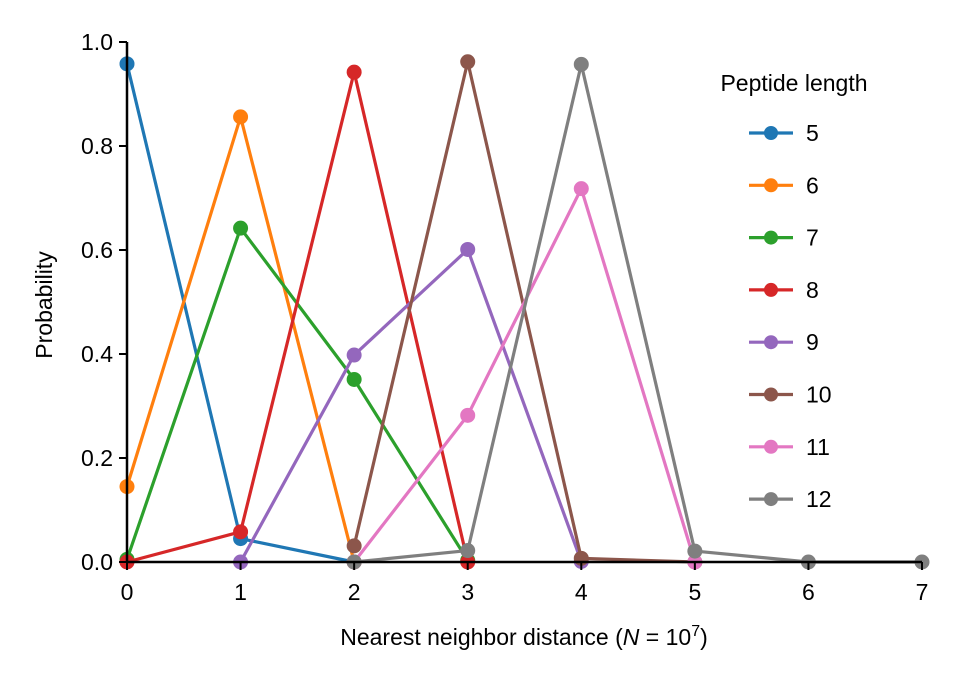 This screenshot has height=690, width=961. What do you see at coordinates (240, 592) in the screenshot?
I see `x-tick-label: 1` at bounding box center [240, 592].